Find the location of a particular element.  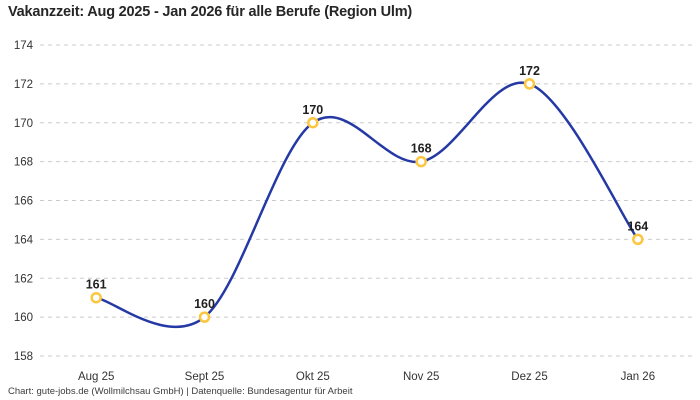

y-tick-label: 164 is located at coordinates (24, 240).